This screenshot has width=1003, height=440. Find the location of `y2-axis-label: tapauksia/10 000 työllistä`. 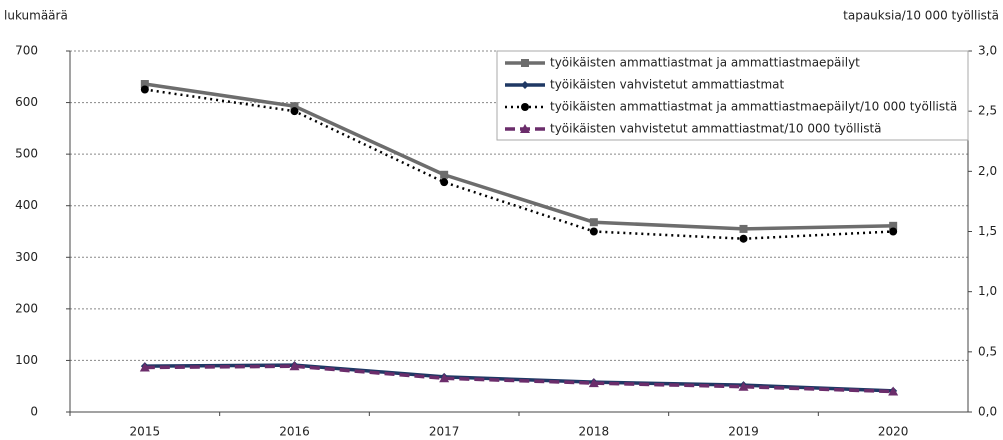

y2-axis-label: tapauksia/10 000 työllistä is located at coordinates (921, 16).